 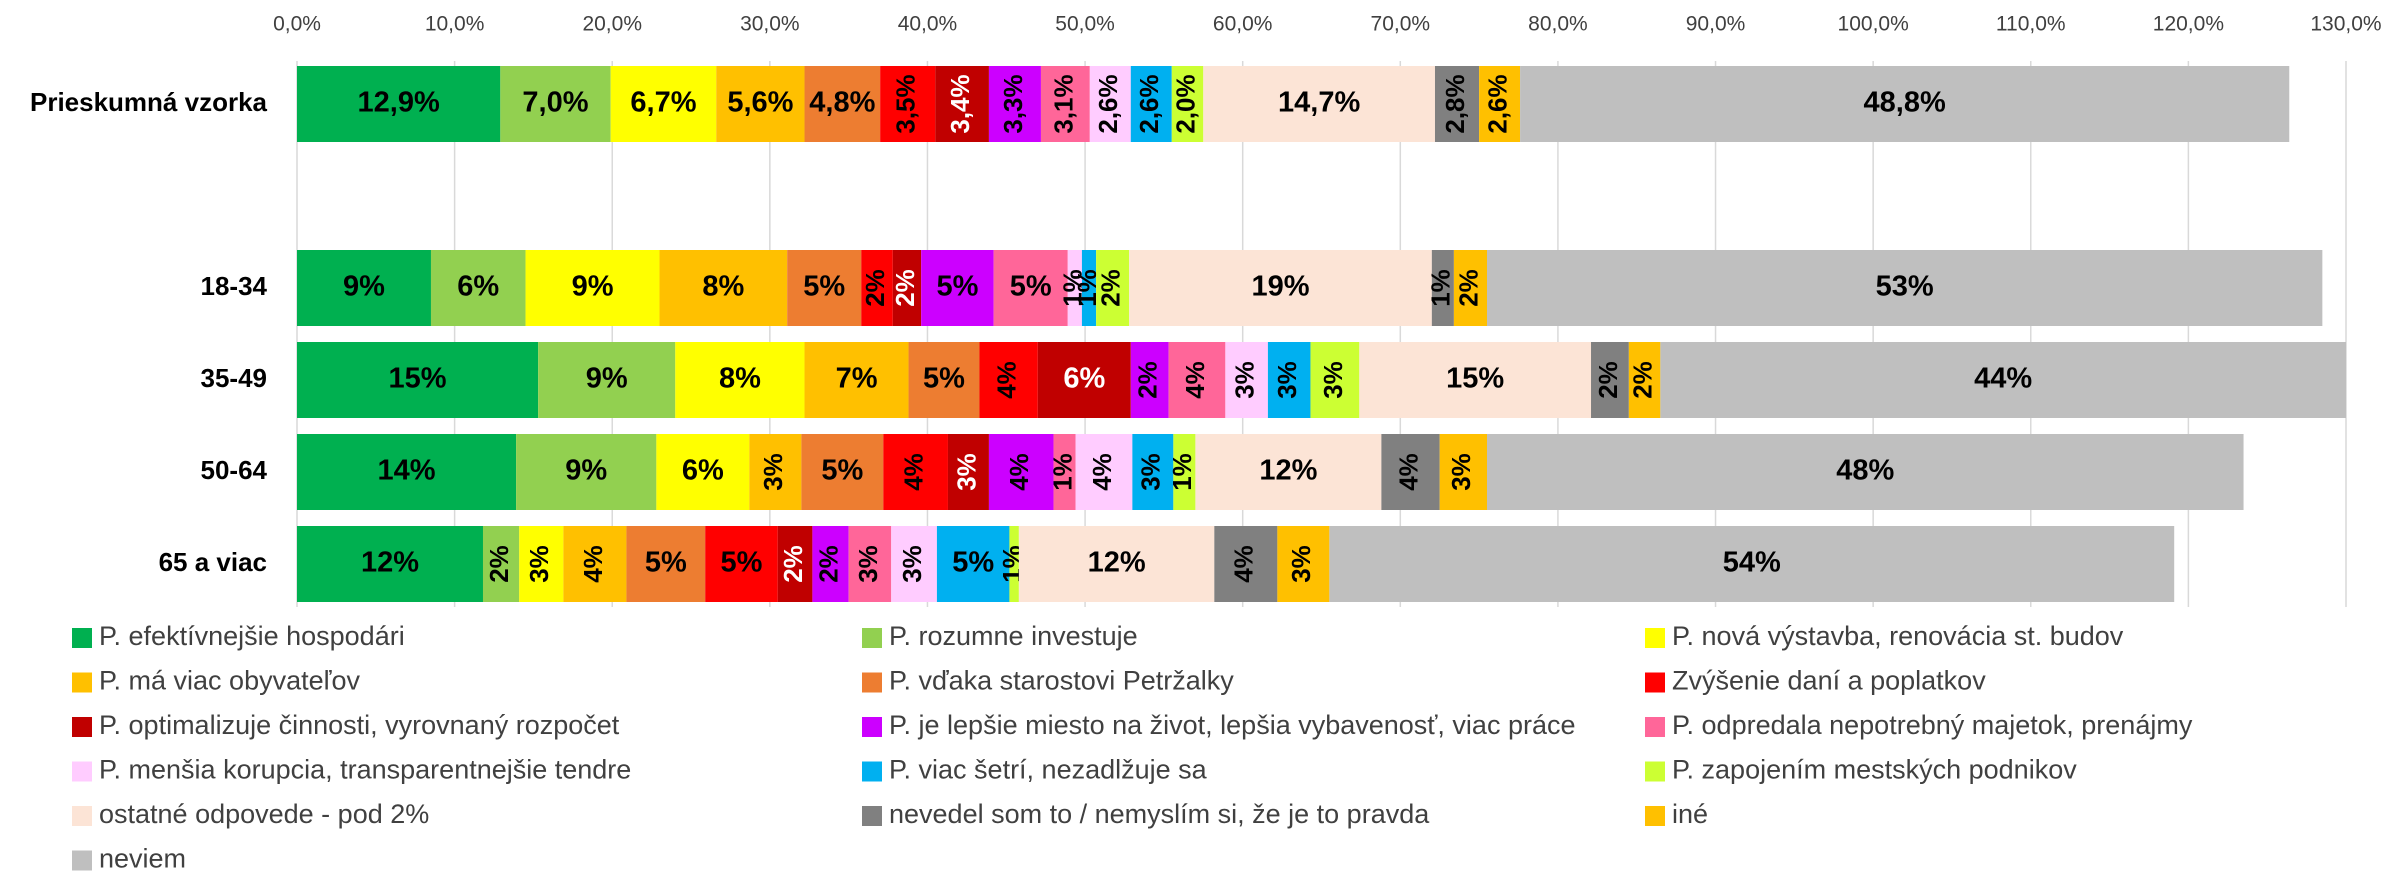 I want to click on x-tick-label: 0,0%, so click(x=297, y=24).